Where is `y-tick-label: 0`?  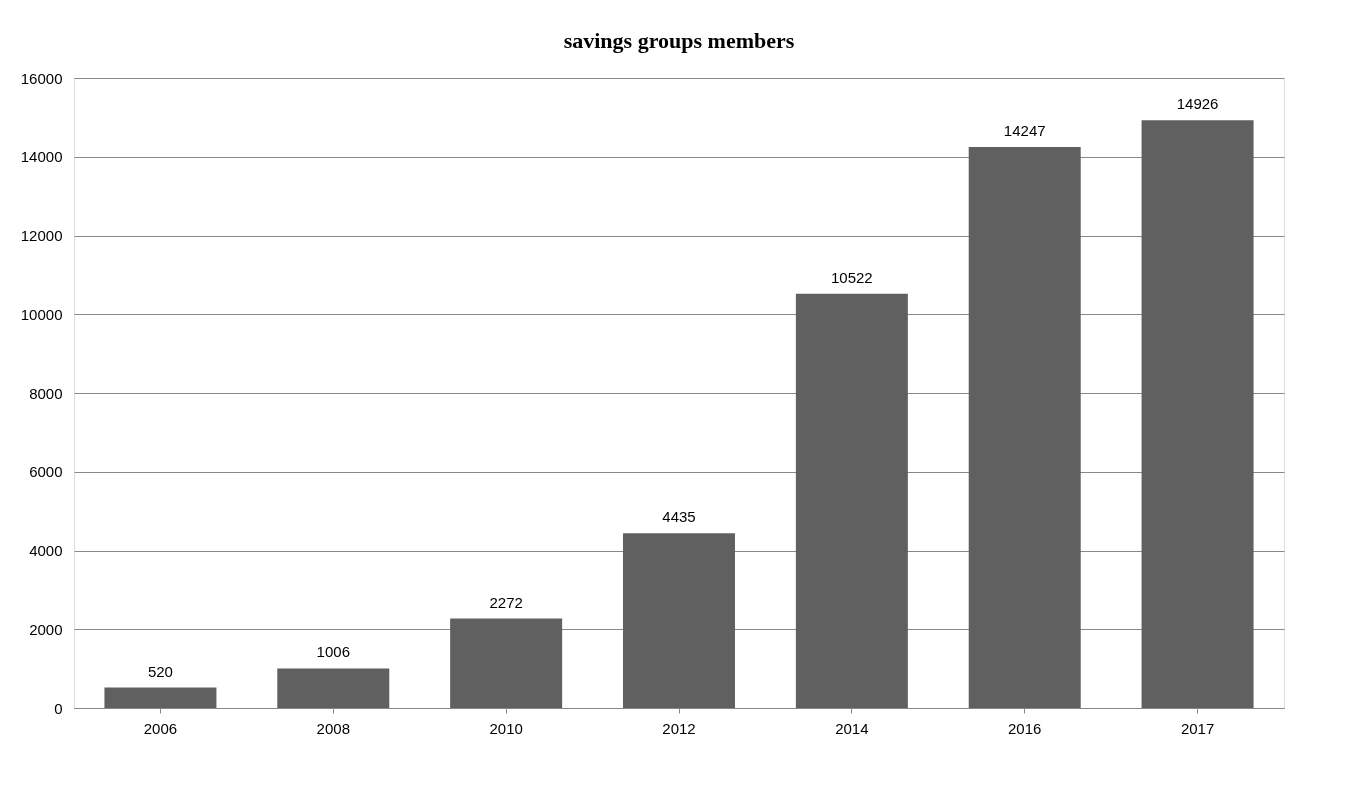
y-tick-label: 0 is located at coordinates (58, 708).